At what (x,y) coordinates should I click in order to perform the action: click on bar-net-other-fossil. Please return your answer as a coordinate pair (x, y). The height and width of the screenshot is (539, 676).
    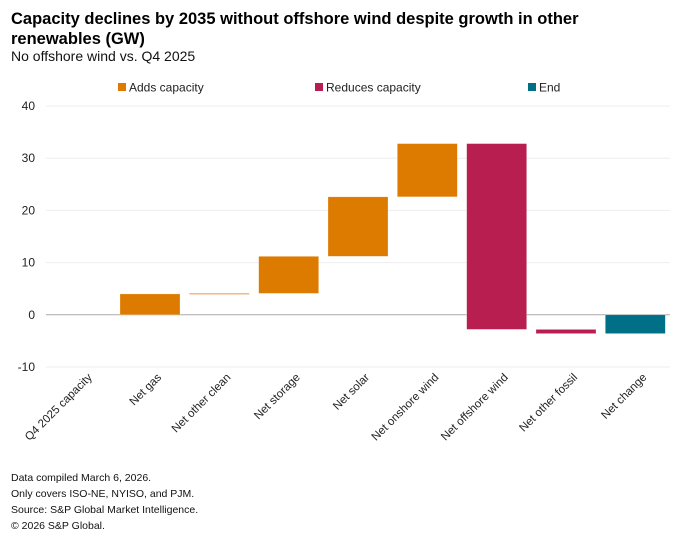
    Looking at the image, I should click on (566, 331).